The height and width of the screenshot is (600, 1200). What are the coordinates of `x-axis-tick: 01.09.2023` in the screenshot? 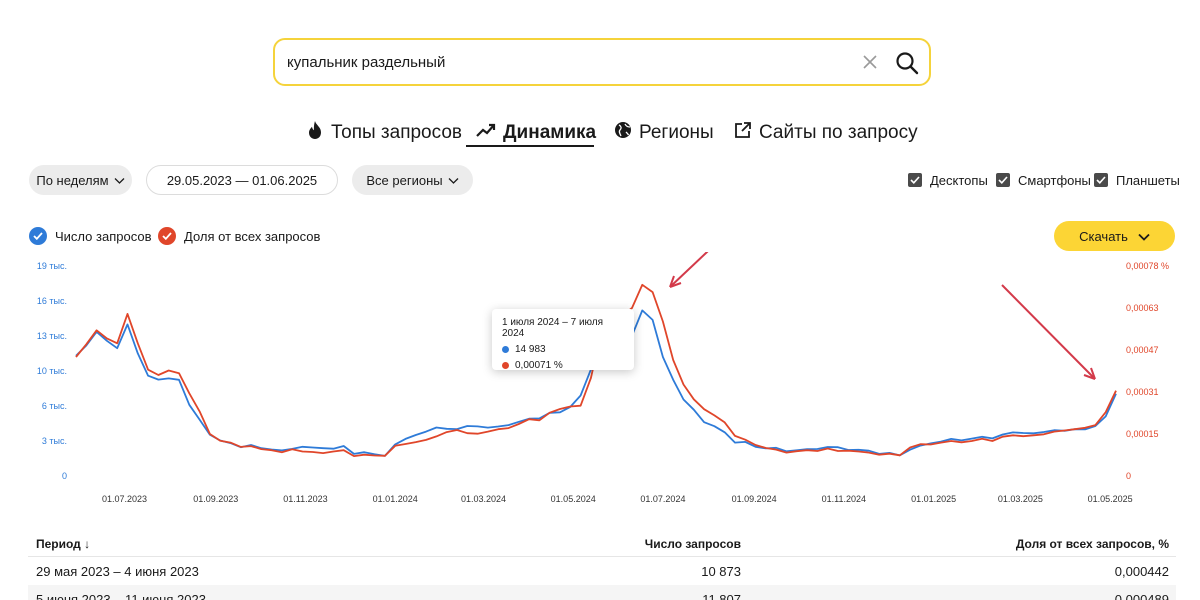 It's located at (215, 499).